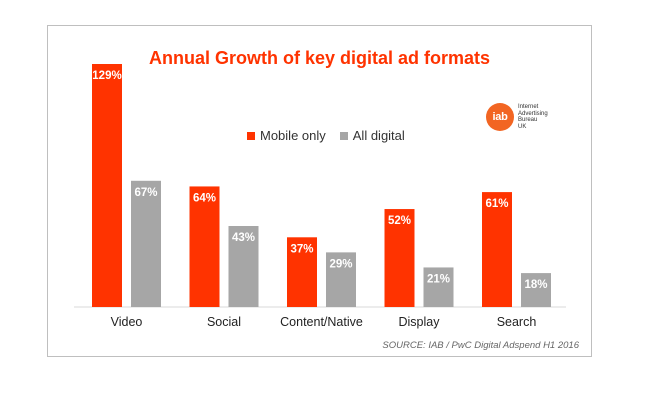 The width and height of the screenshot is (645, 400). I want to click on iab-logo-line: Bureau, so click(528, 120).